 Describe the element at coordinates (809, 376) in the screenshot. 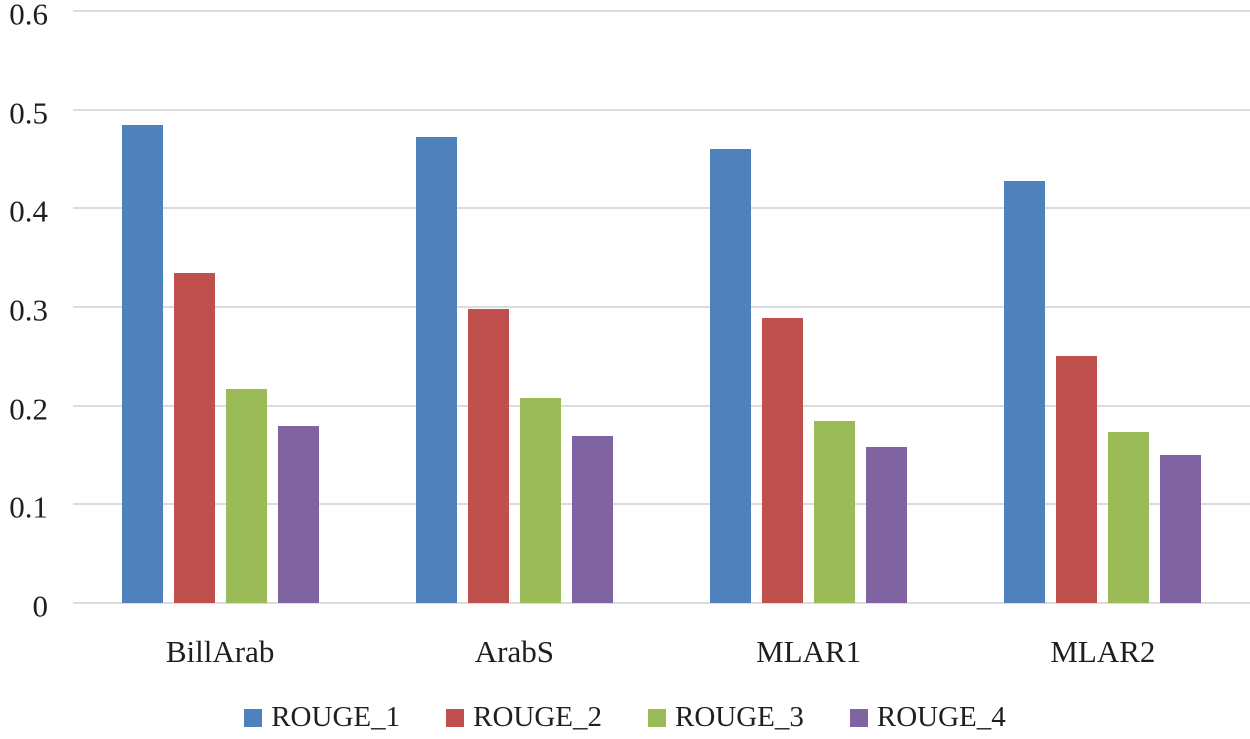

I see `bar-group-MLAR1` at that location.